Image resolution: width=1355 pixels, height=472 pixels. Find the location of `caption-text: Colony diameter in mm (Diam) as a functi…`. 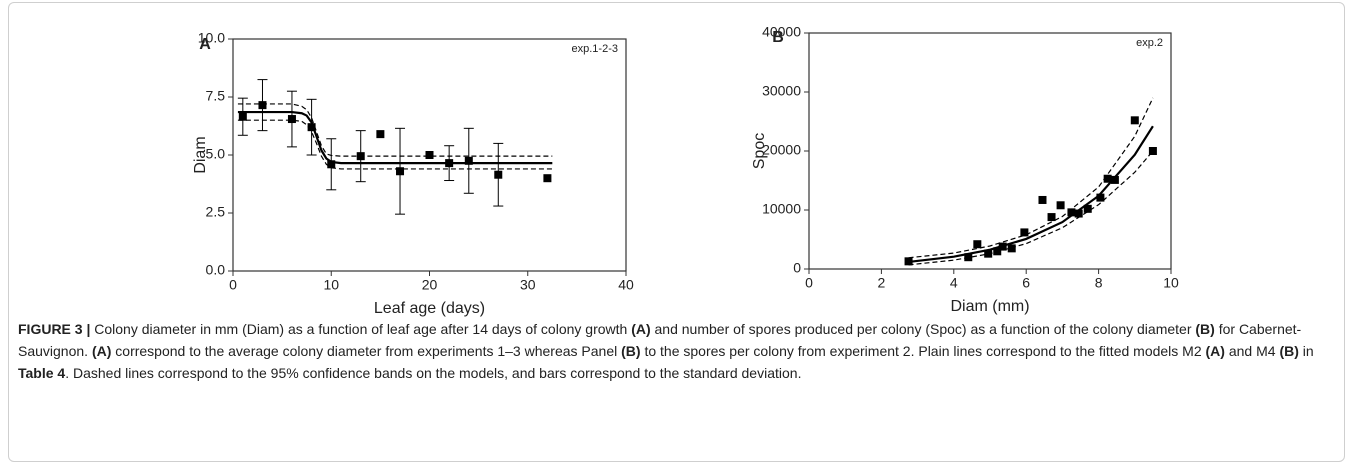

caption-text: Colony diameter in mm (Diam) as a functi… is located at coordinates (361, 329).